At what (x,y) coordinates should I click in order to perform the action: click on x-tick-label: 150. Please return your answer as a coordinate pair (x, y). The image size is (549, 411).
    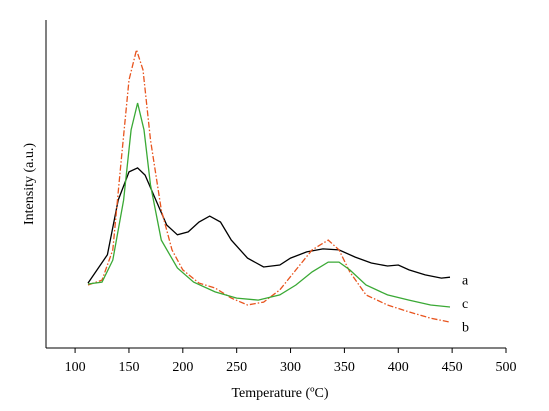
    Looking at the image, I should click on (128, 367).